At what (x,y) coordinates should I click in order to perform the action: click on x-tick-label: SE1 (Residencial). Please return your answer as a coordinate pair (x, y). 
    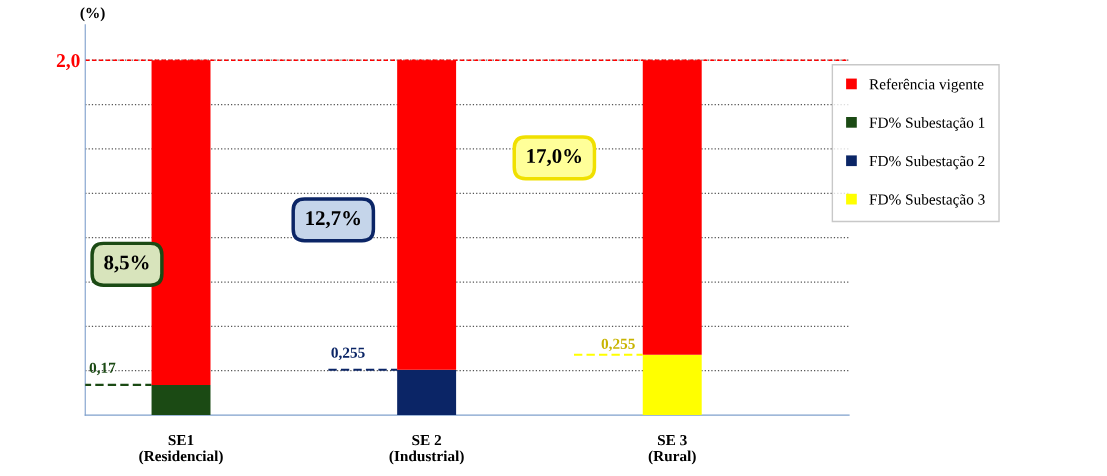
    Looking at the image, I should click on (181, 450).